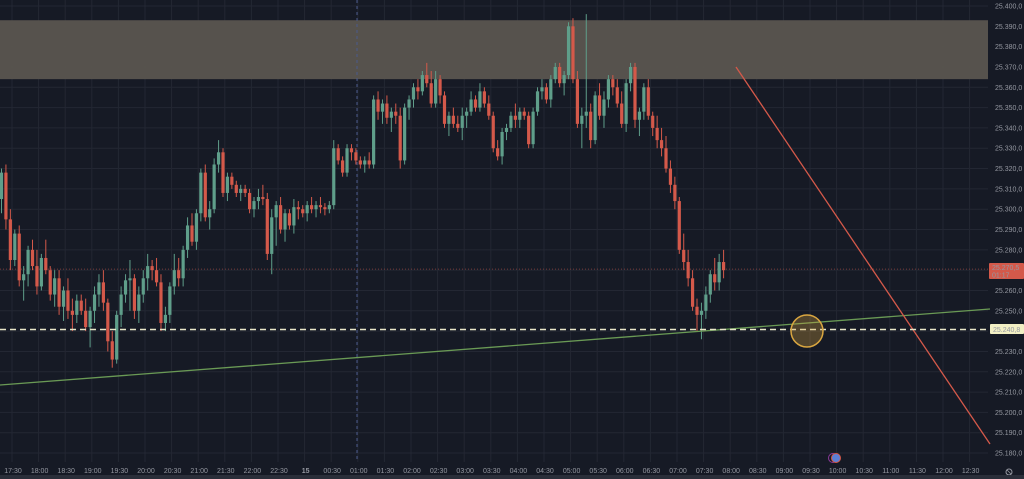  What do you see at coordinates (40, 471) in the screenshot?
I see `time-axis-label: 18:00` at bounding box center [40, 471].